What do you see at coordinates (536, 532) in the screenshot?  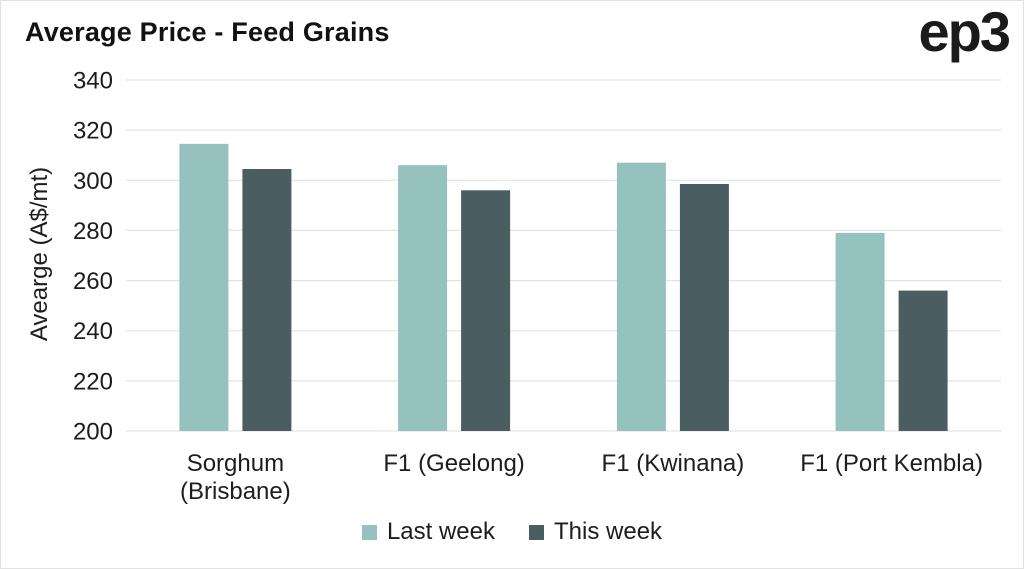 I see `legend-swatch-this-week` at bounding box center [536, 532].